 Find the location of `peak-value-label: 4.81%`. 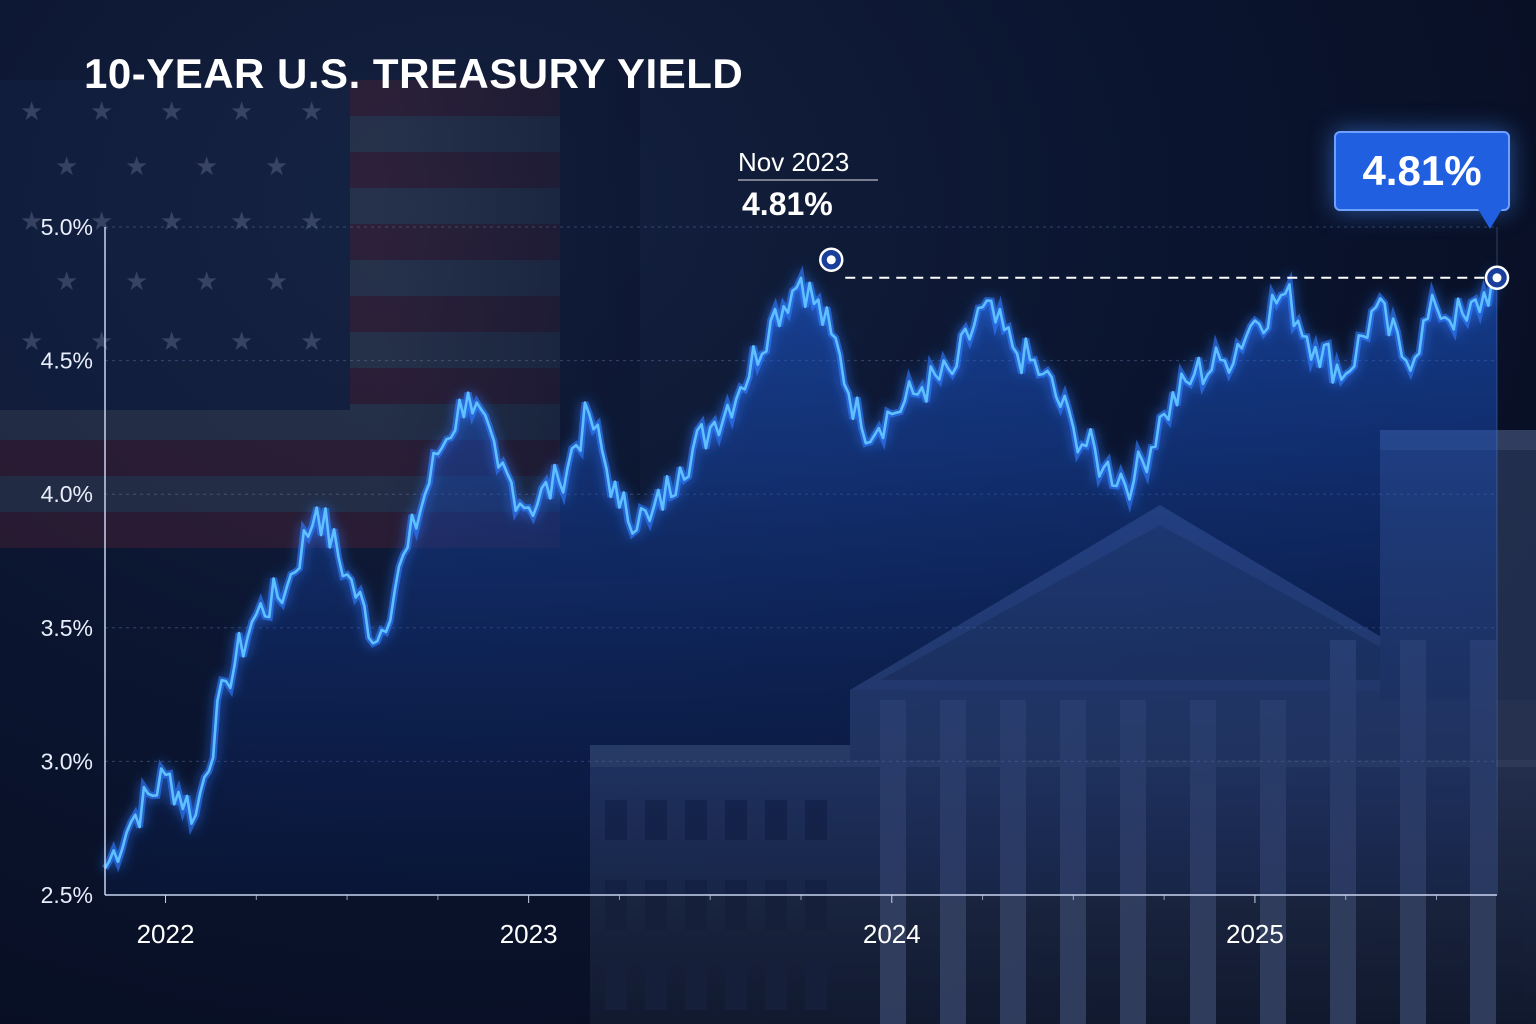

peak-value-label: 4.81% is located at coordinates (787, 204).